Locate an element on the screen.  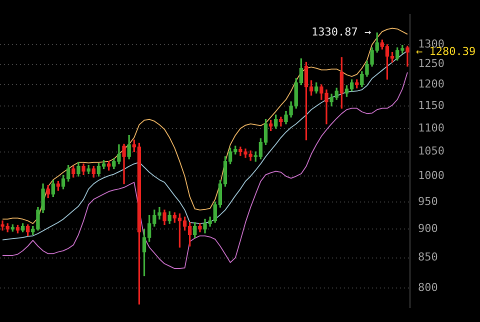
candlestick is located at coordinates (408, 56).